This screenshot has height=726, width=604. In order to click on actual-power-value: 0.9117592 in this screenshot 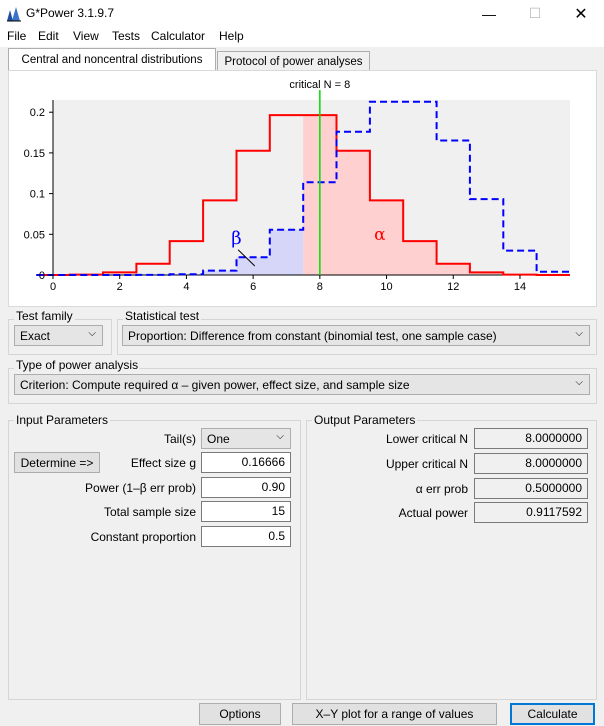, I will do `click(531, 512)`.